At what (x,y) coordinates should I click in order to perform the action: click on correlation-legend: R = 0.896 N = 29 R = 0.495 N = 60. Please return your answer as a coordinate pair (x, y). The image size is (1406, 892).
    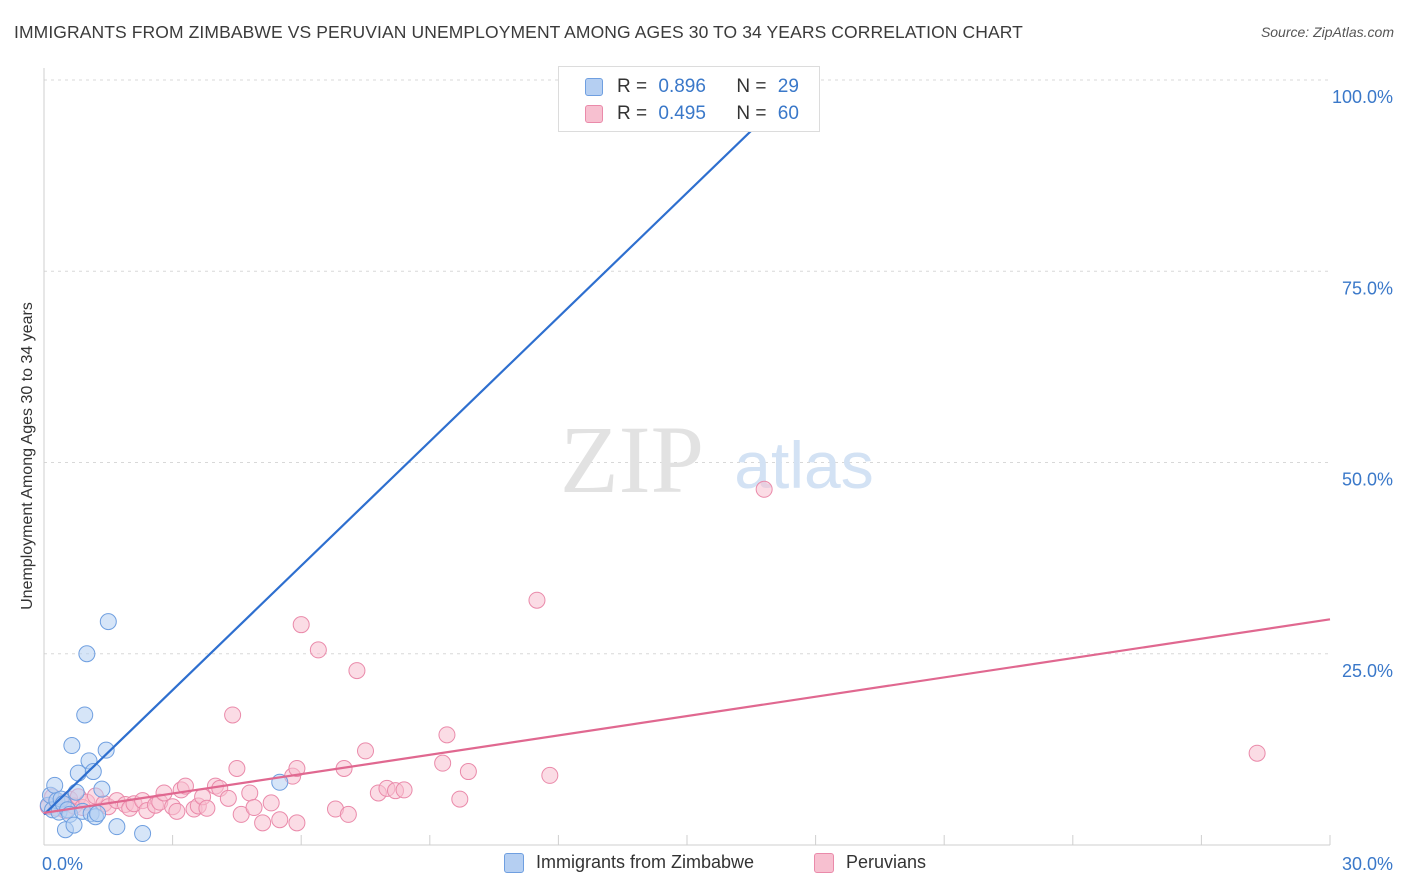
    Looking at the image, I should click on (689, 99).